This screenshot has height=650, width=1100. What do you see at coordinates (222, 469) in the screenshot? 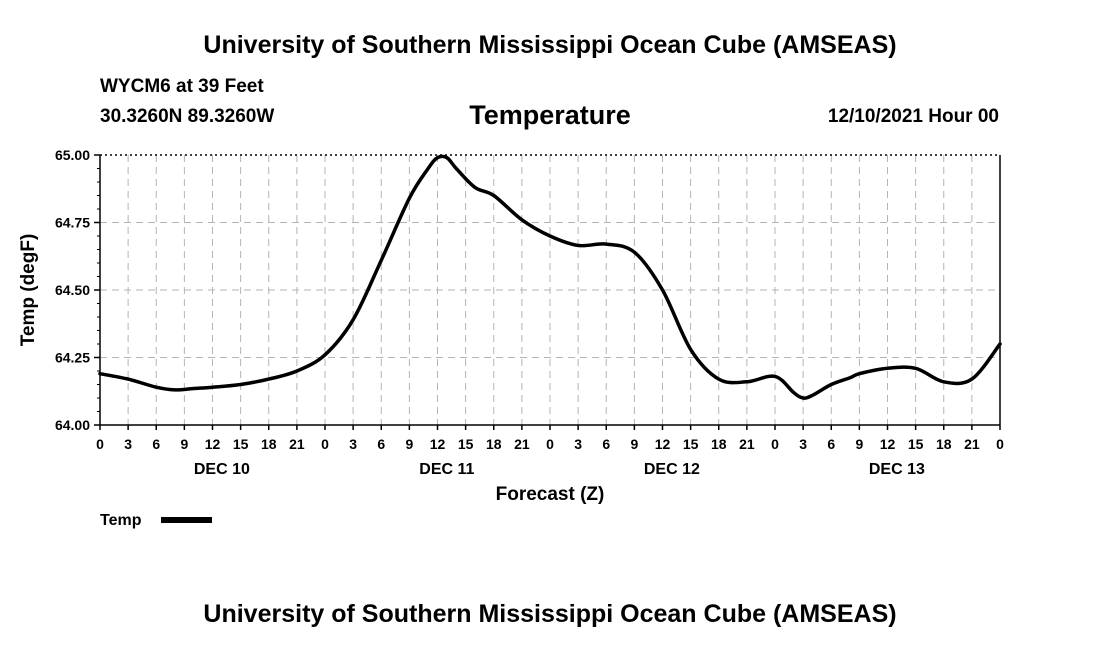
I see `day-label: DEC 10` at bounding box center [222, 469].